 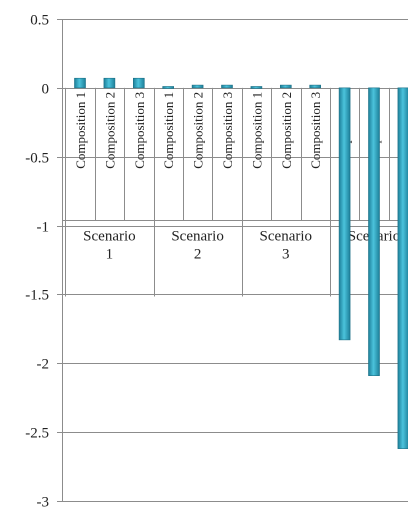 What do you see at coordinates (43, 365) in the screenshot?
I see `y-tick-label: -2` at bounding box center [43, 365].